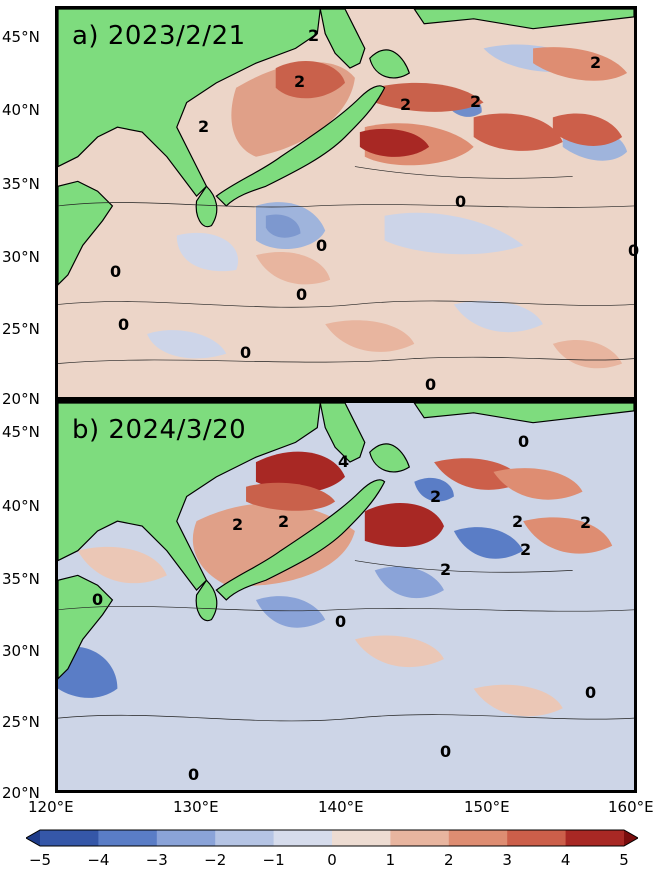 The image size is (664, 872). Describe the element at coordinates (487, 807) in the screenshot. I see `lon-label-150: 150°E` at that location.